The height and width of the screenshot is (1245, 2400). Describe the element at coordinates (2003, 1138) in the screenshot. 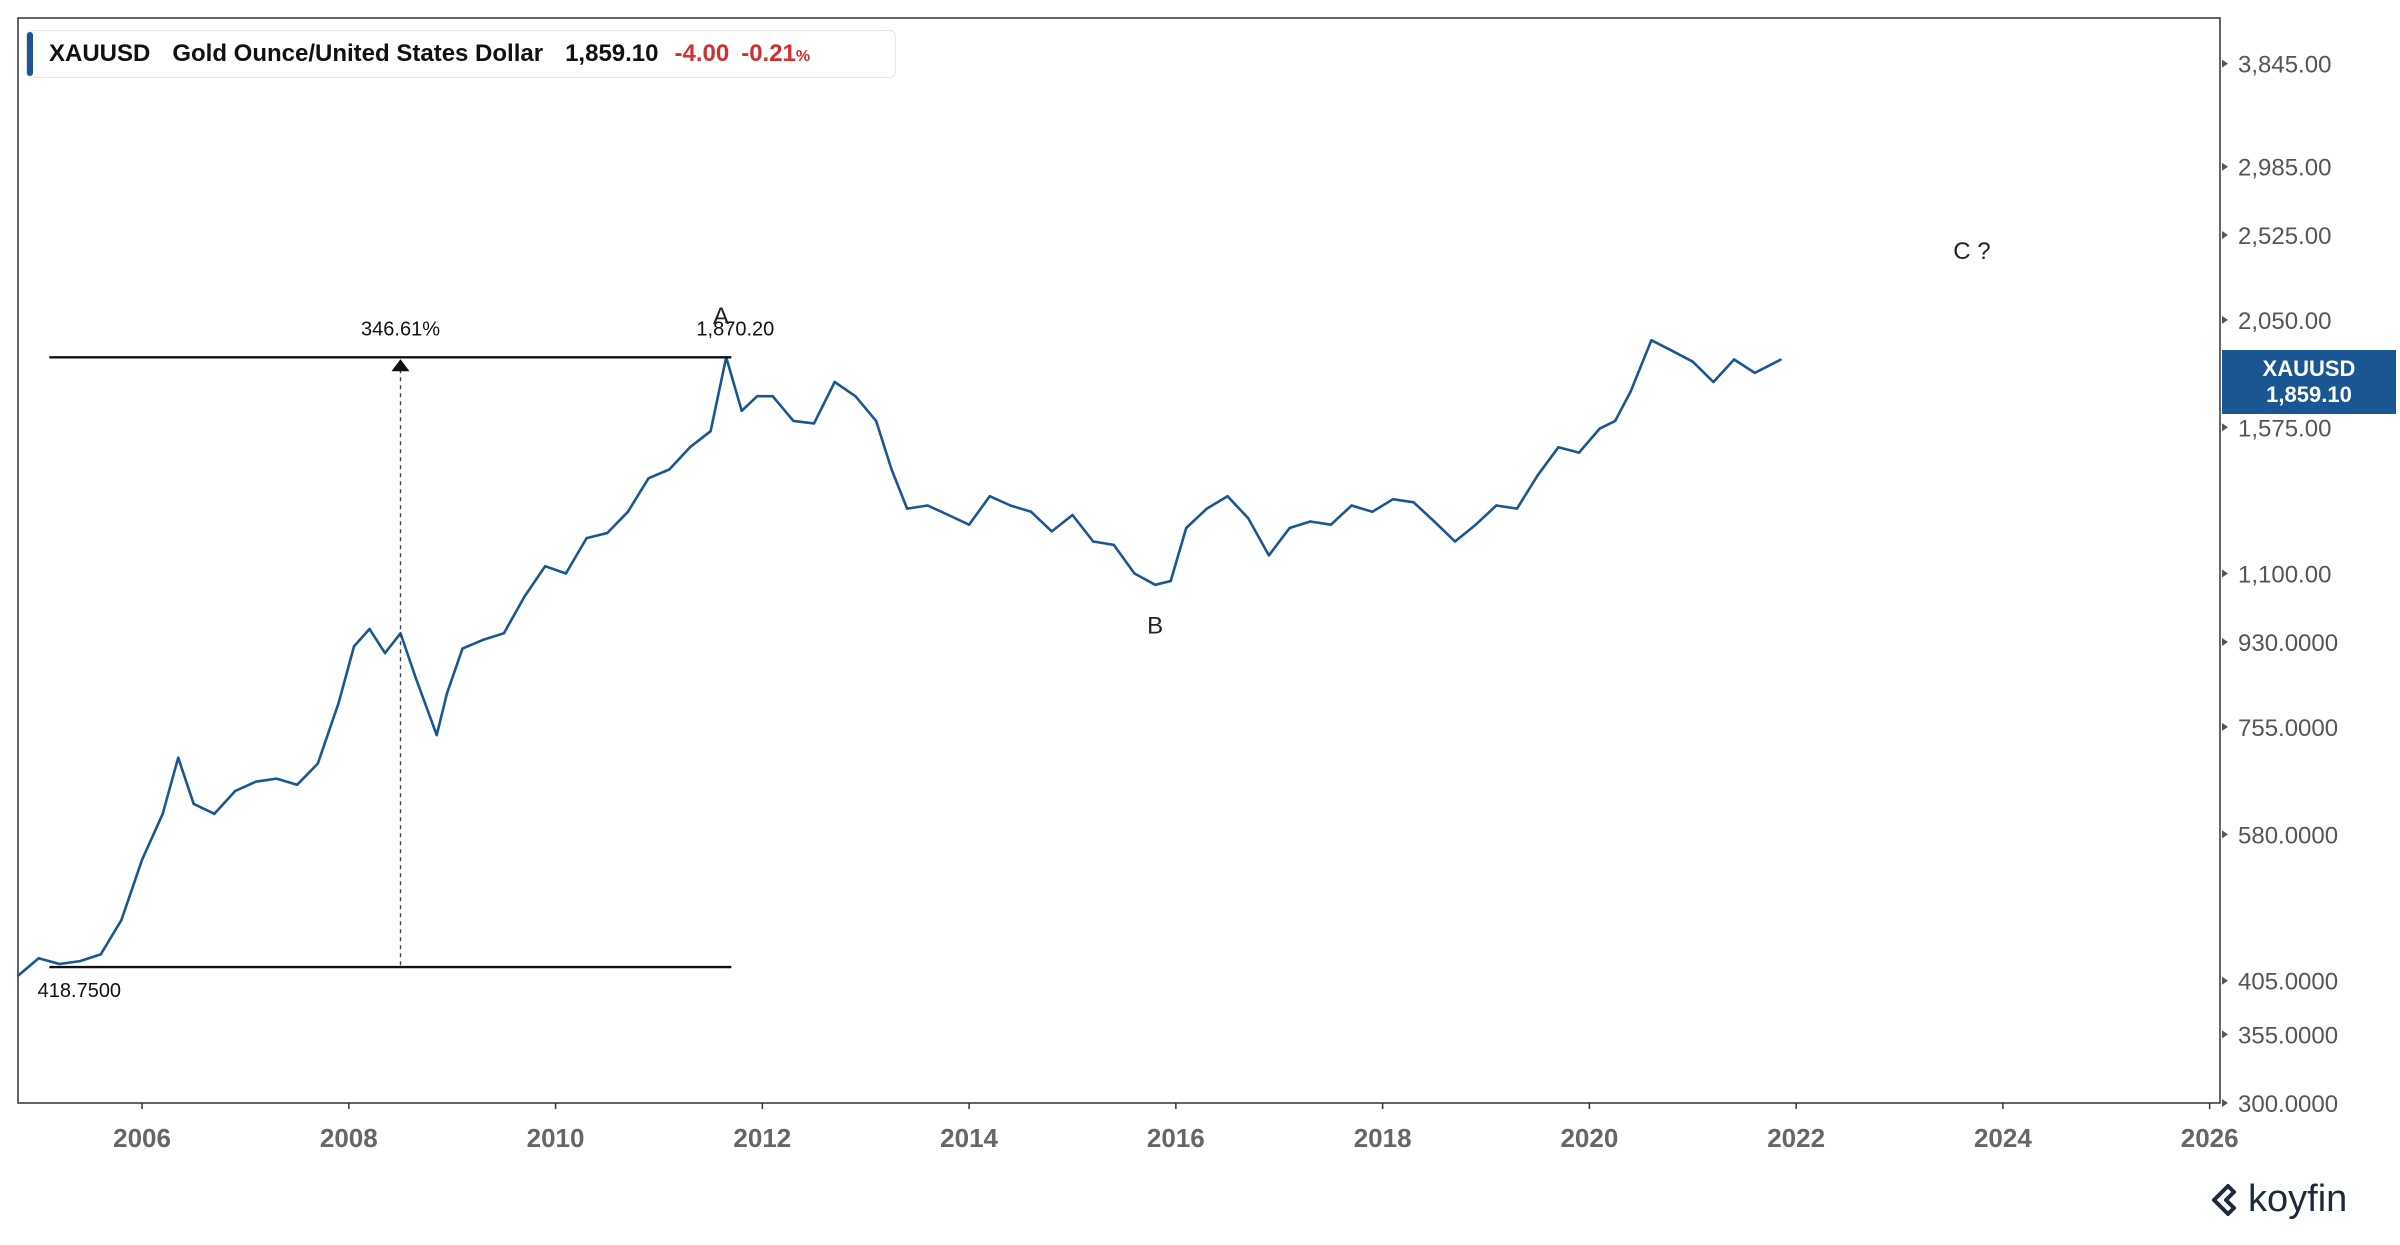

I see `x-tick-label: 2024` at that location.